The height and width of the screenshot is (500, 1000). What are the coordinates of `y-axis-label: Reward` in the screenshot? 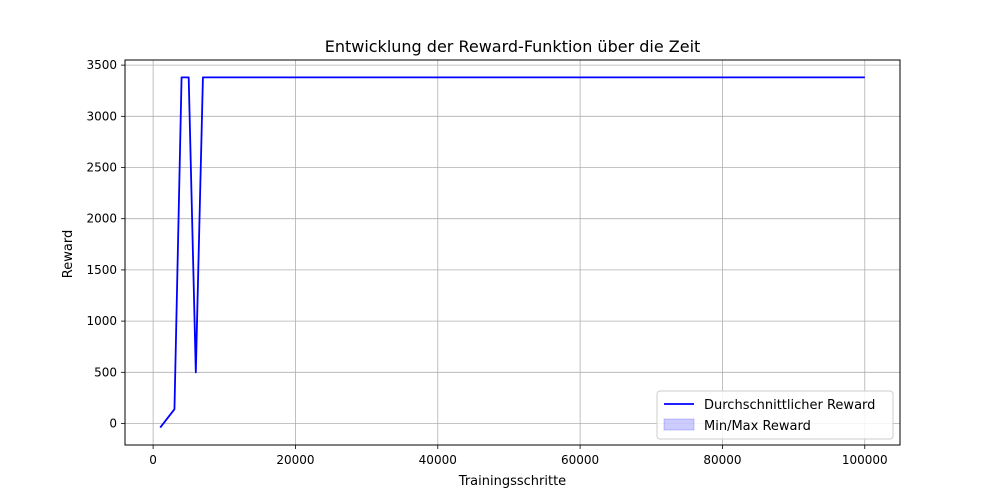 It's located at (68, 254).